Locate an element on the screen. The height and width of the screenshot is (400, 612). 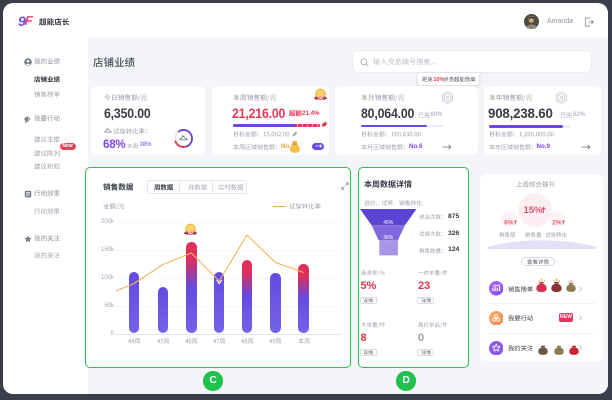
svg-text: 6% is located at coordinates (509, 223).